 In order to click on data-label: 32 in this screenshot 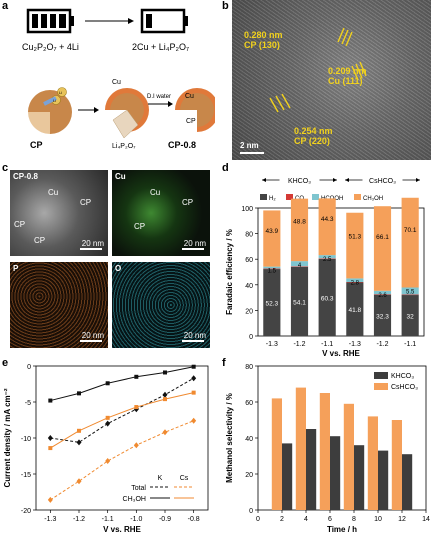, I will do `click(411, 317)`.